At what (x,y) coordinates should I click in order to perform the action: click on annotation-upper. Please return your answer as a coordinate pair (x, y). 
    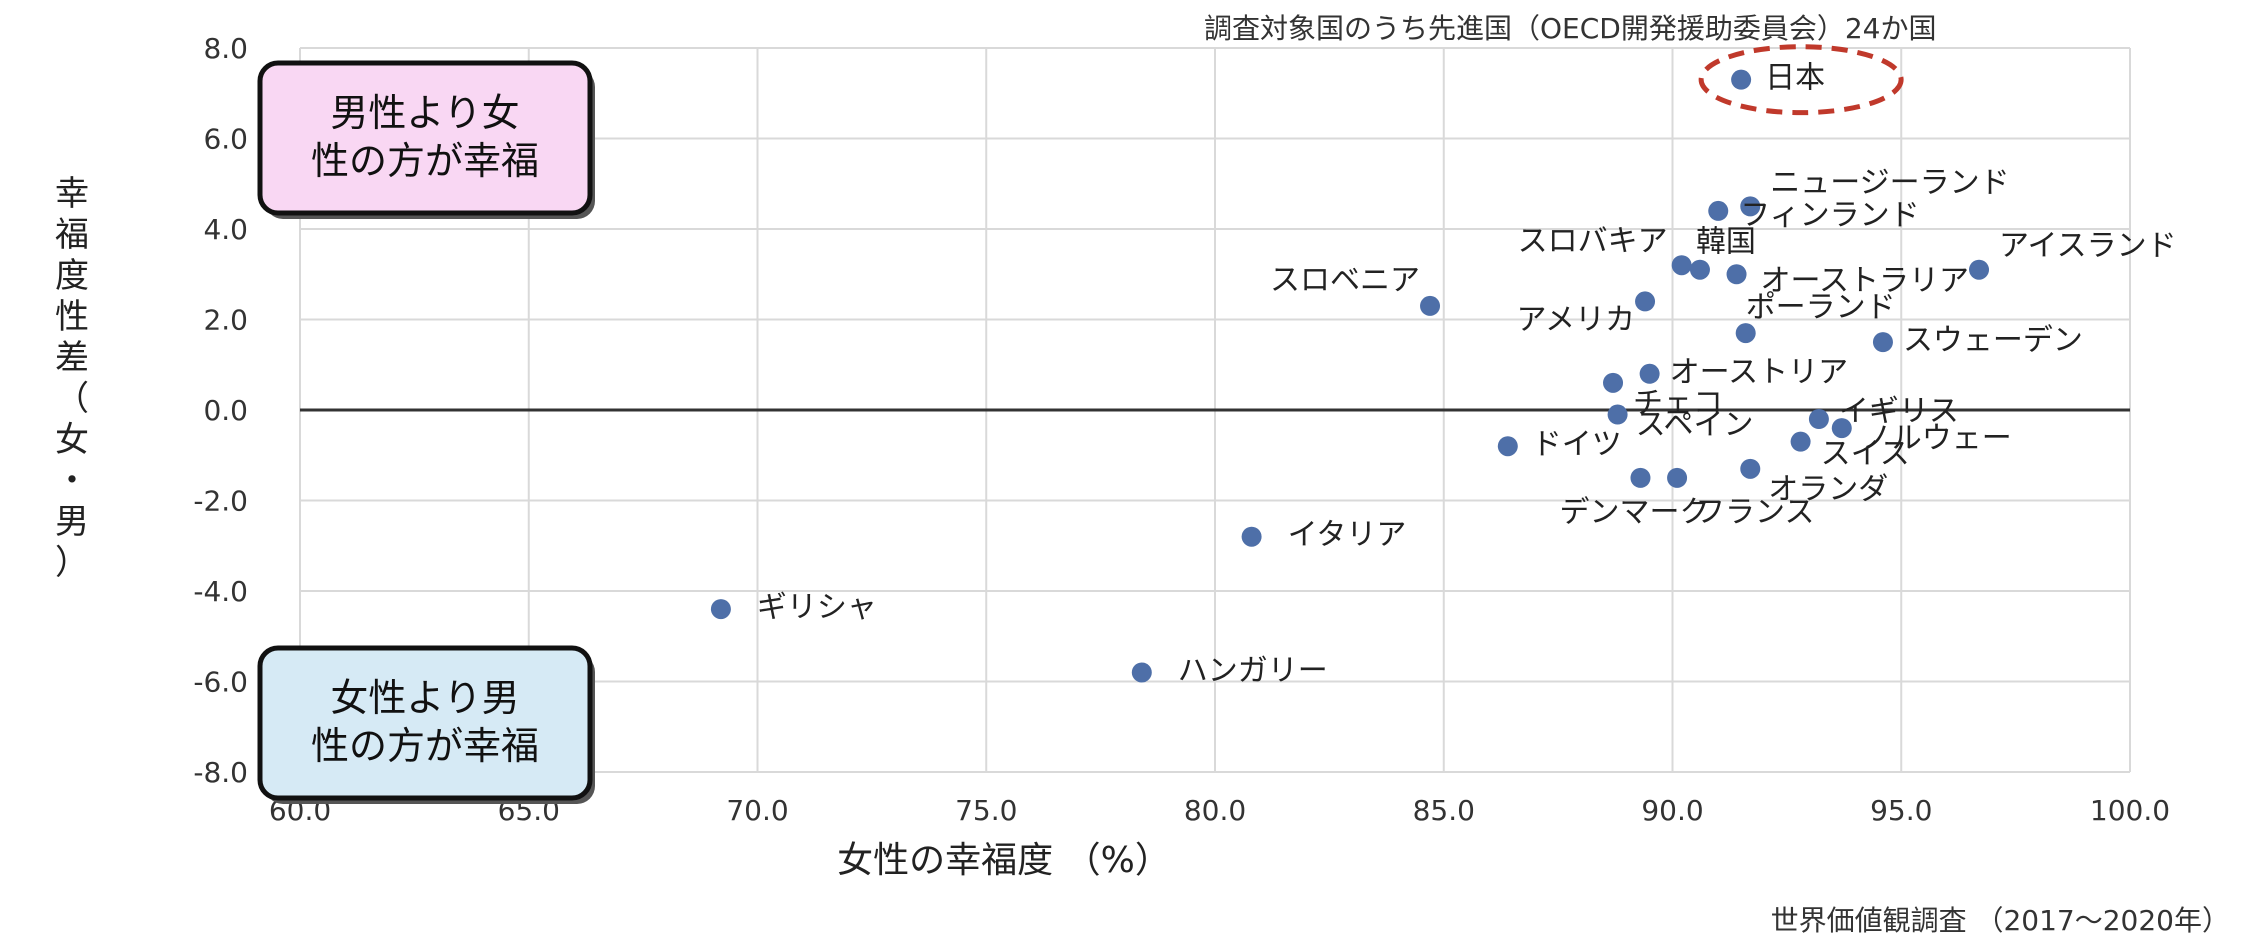
    Looking at the image, I should click on (425, 138).